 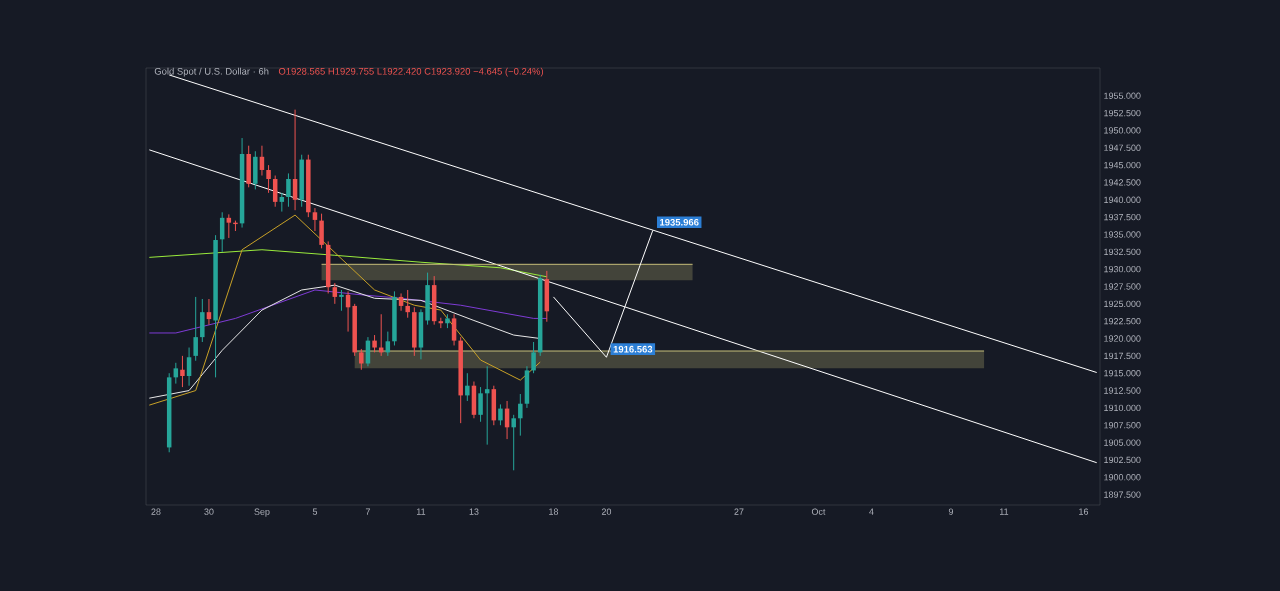 I want to click on y-tick-label: 1910.000, so click(x=1122, y=408).